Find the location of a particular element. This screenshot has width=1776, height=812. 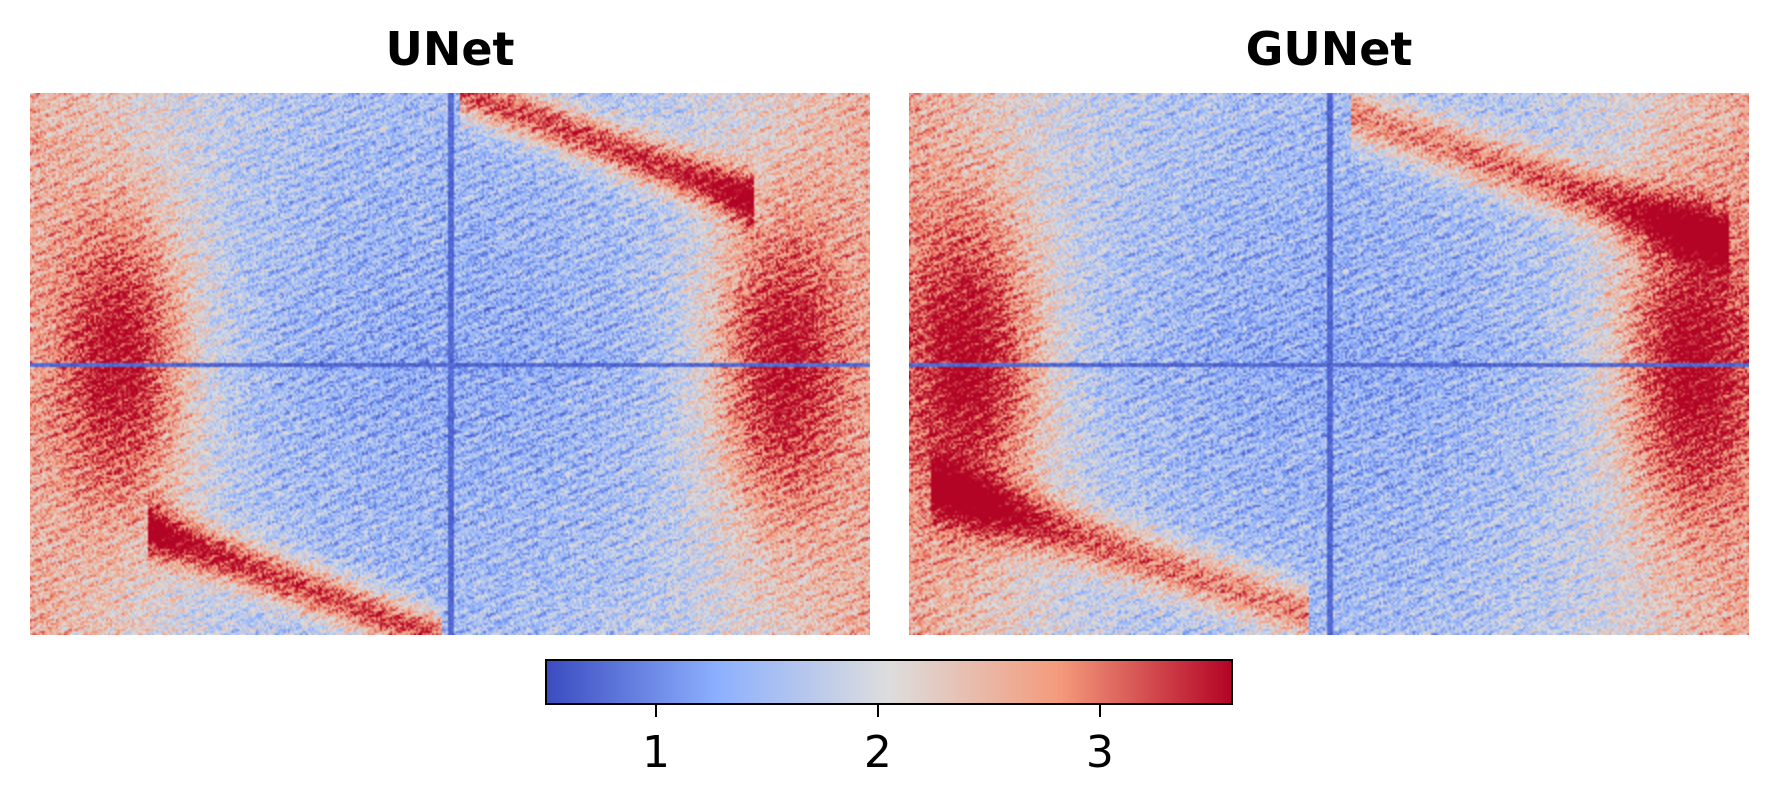

colorbar-tick-label: 1 is located at coordinates (655, 752).